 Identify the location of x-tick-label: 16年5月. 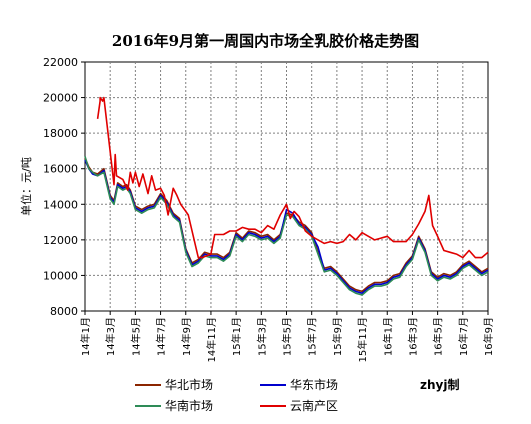
(438, 336).